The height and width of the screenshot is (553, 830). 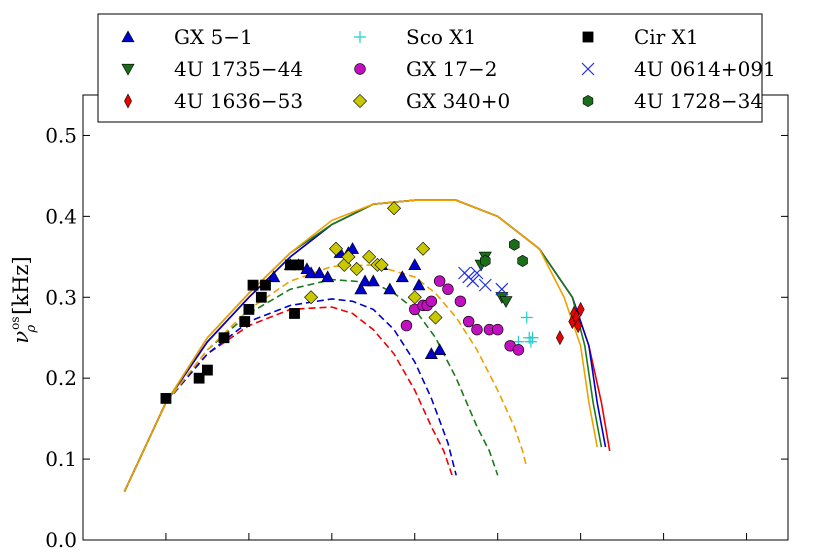 I want to click on legend-label: Cir X1, so click(x=666, y=37).